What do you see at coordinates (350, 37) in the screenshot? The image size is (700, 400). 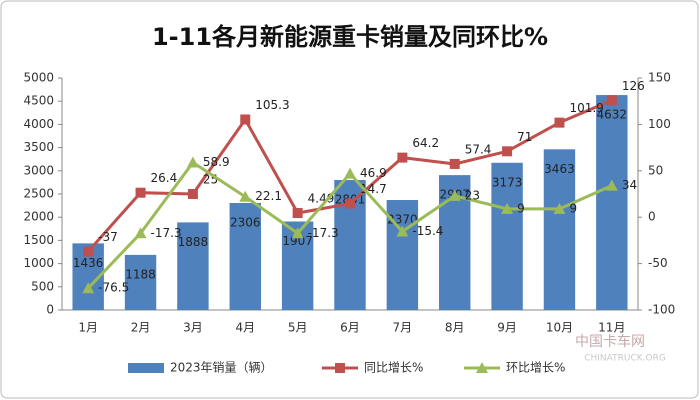 I see `chart-title: 1-11各月新能源重卡销量及同环比%` at bounding box center [350, 37].